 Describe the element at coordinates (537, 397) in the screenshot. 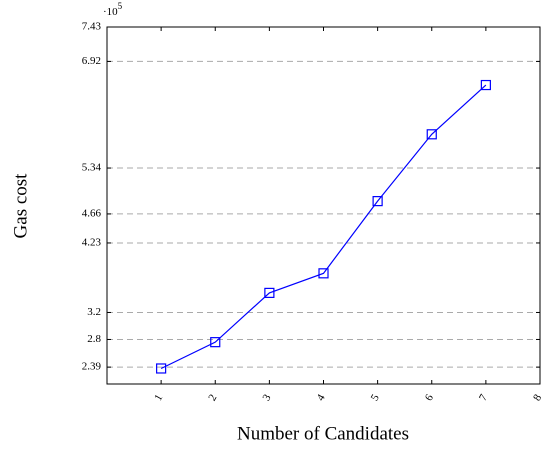

I see `x-tick-label: 8` at that location.